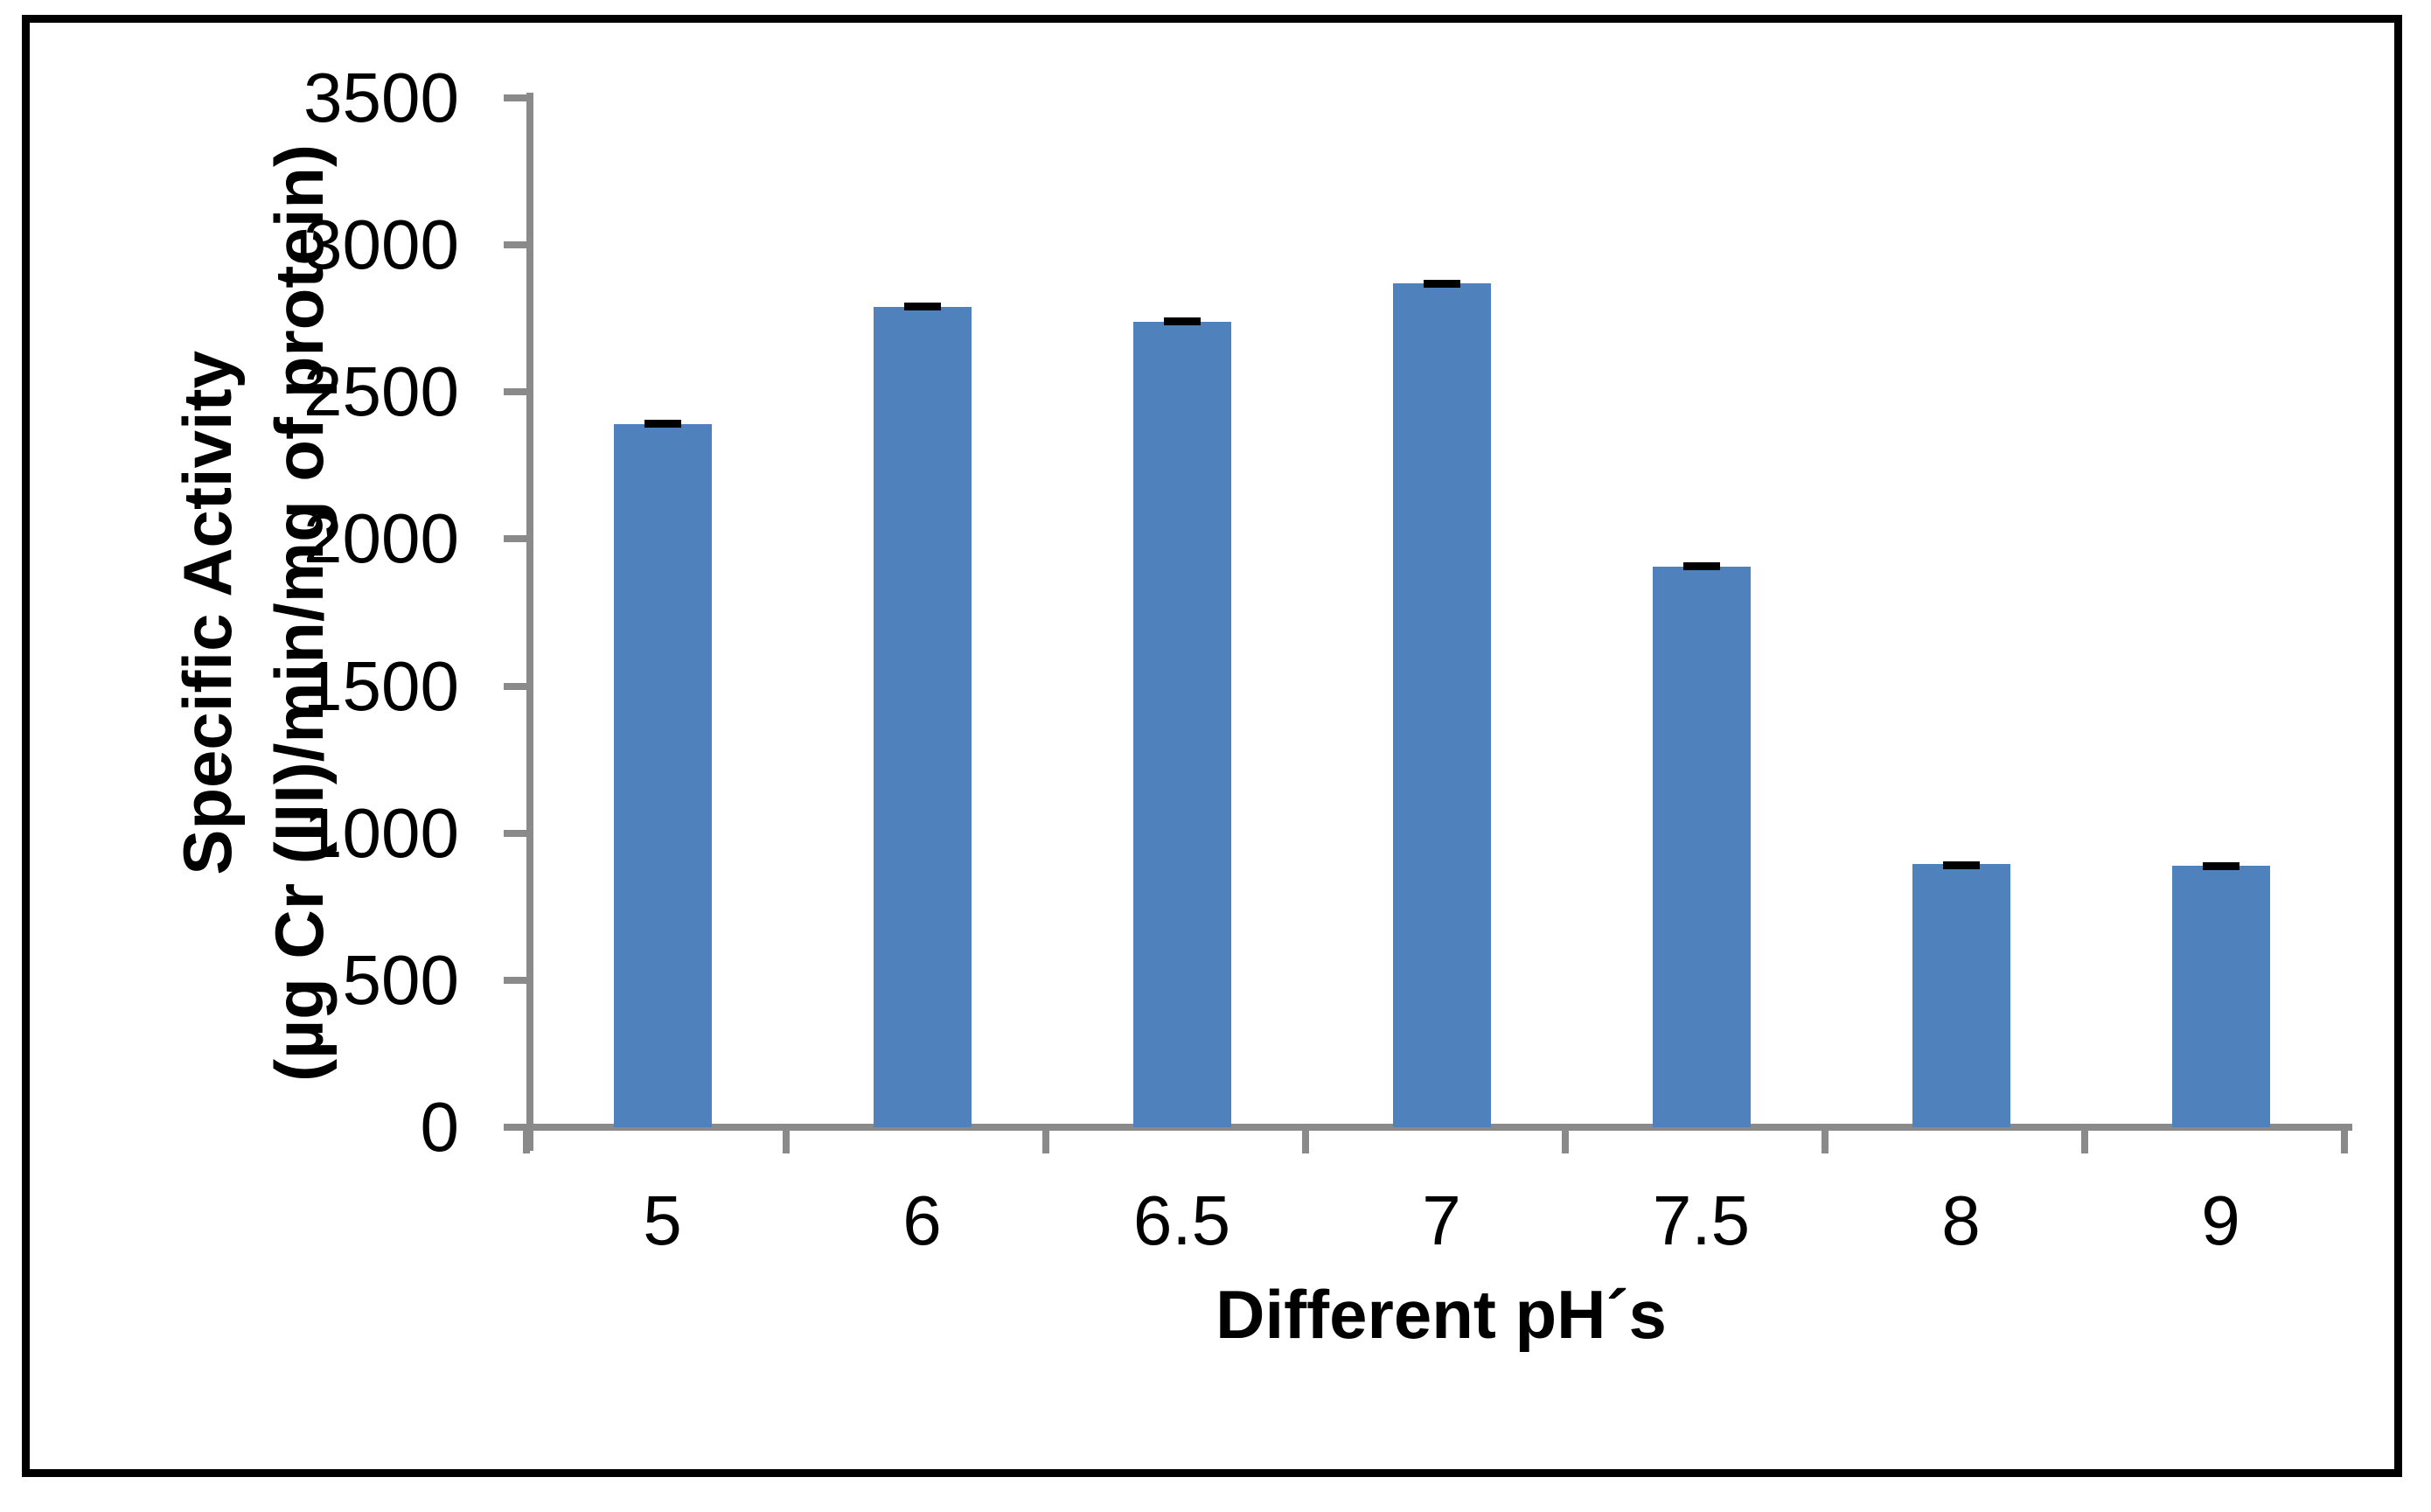  What do you see at coordinates (400, 980) in the screenshot?
I see `y-tick-label-500: 500` at bounding box center [400, 980].